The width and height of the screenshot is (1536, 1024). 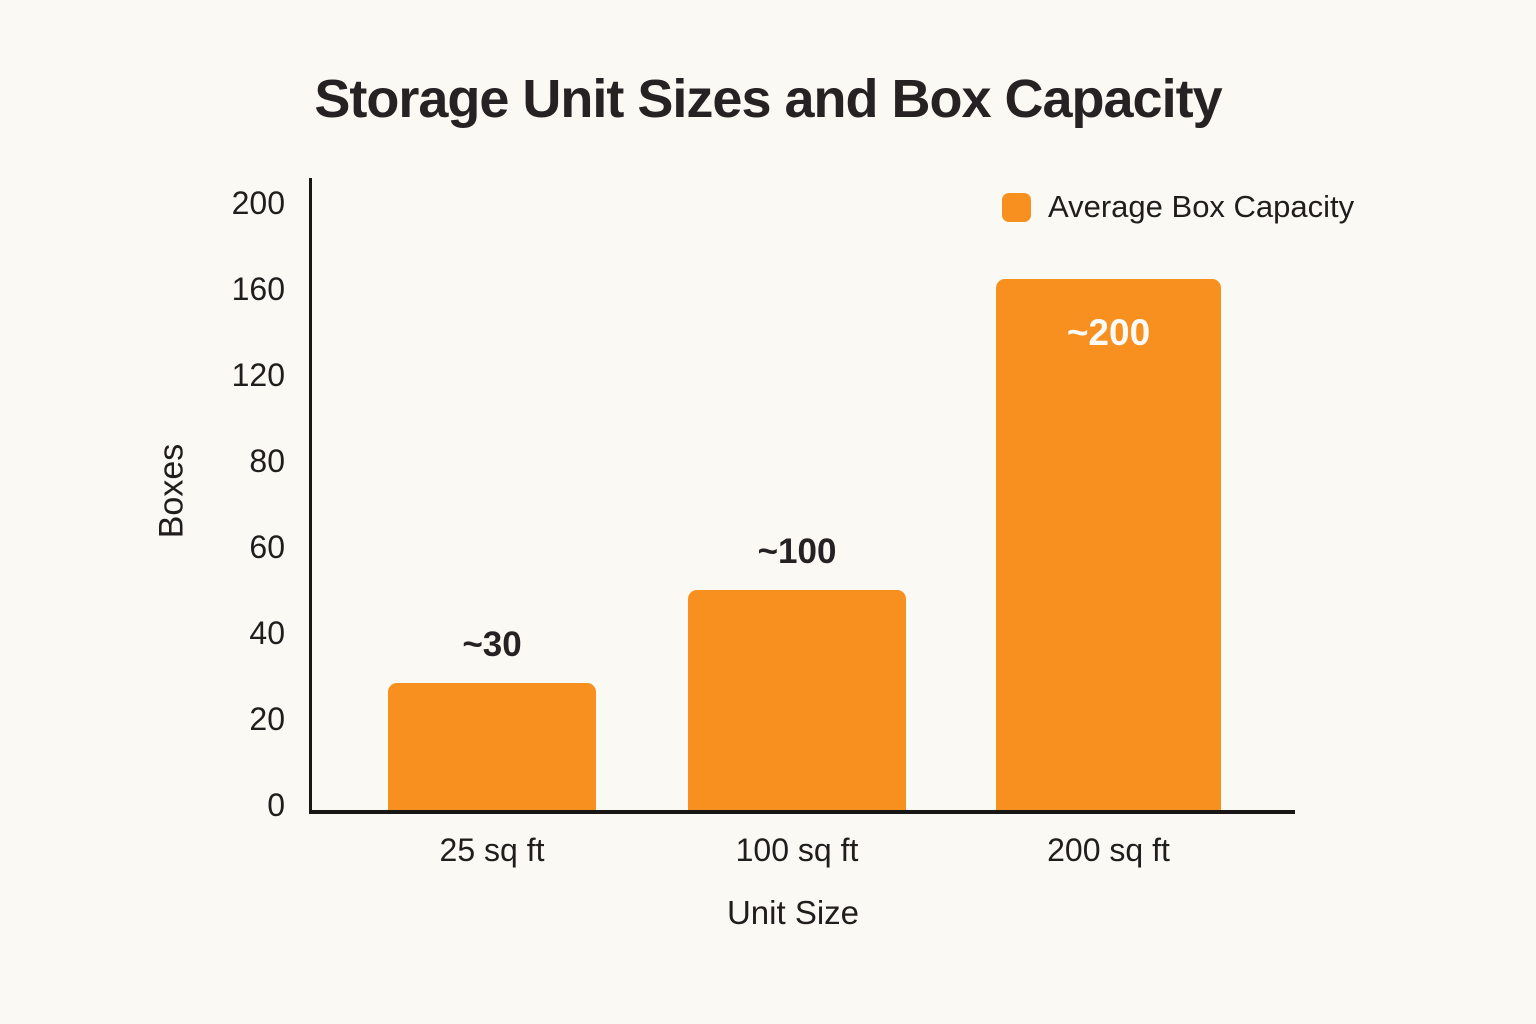 What do you see at coordinates (276, 805) in the screenshot?
I see `y-tick-label: 0` at bounding box center [276, 805].